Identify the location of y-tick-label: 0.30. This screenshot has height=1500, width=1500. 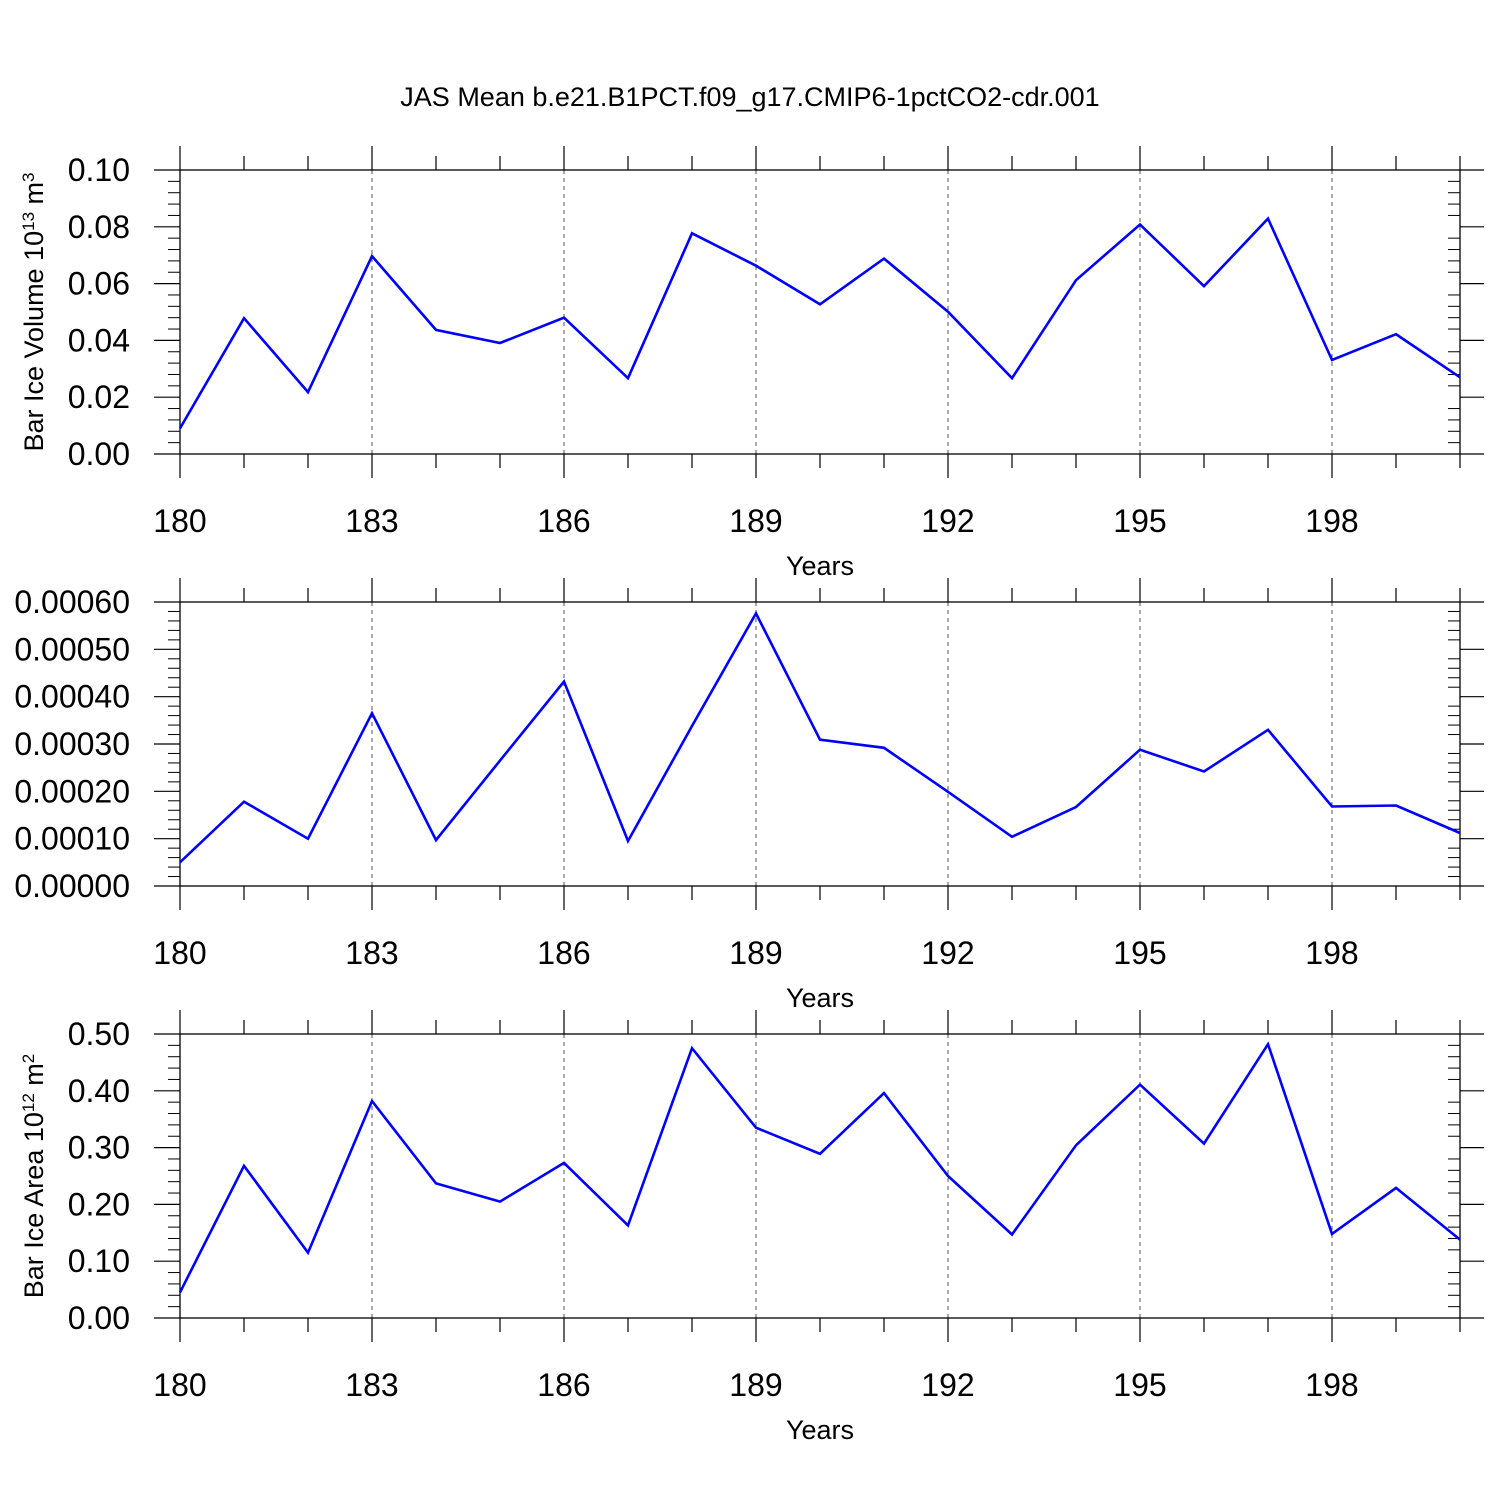
(99, 1148).